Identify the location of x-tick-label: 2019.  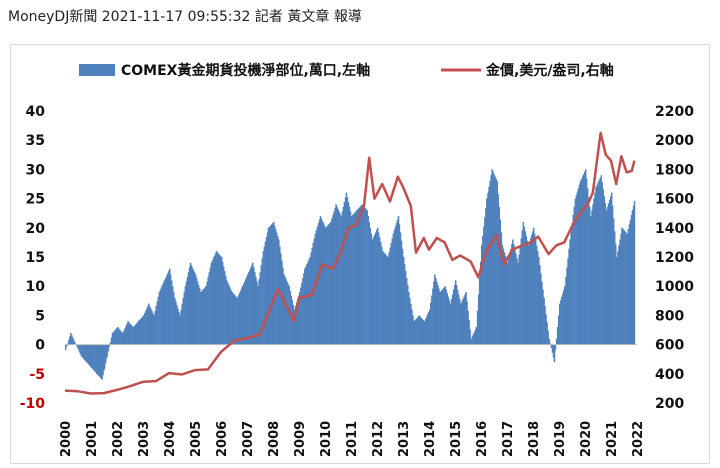
(560, 439).